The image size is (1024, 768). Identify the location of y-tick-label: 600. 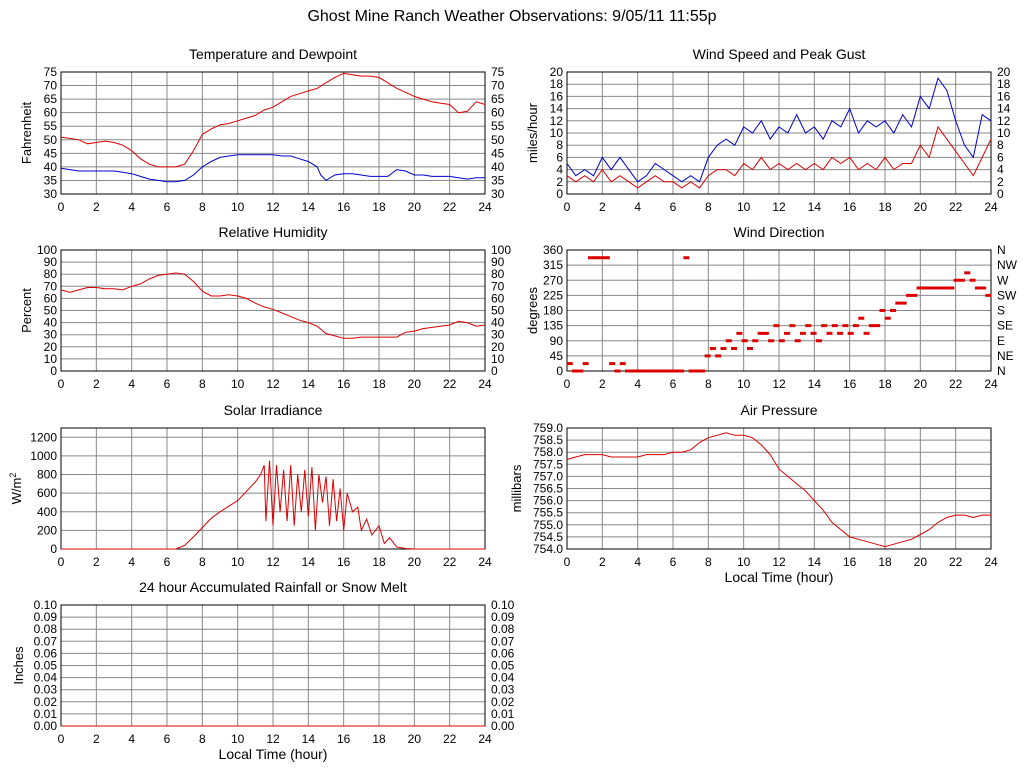
(47, 493).